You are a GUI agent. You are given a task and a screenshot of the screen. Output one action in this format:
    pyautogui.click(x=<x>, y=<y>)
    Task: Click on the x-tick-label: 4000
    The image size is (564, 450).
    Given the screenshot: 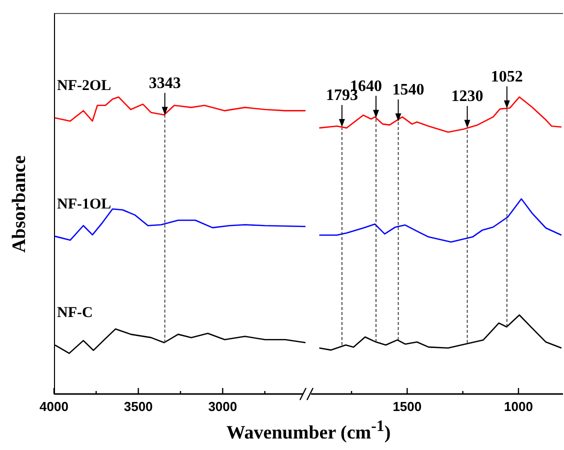 What is the action you would take?
    pyautogui.click(x=54, y=406)
    